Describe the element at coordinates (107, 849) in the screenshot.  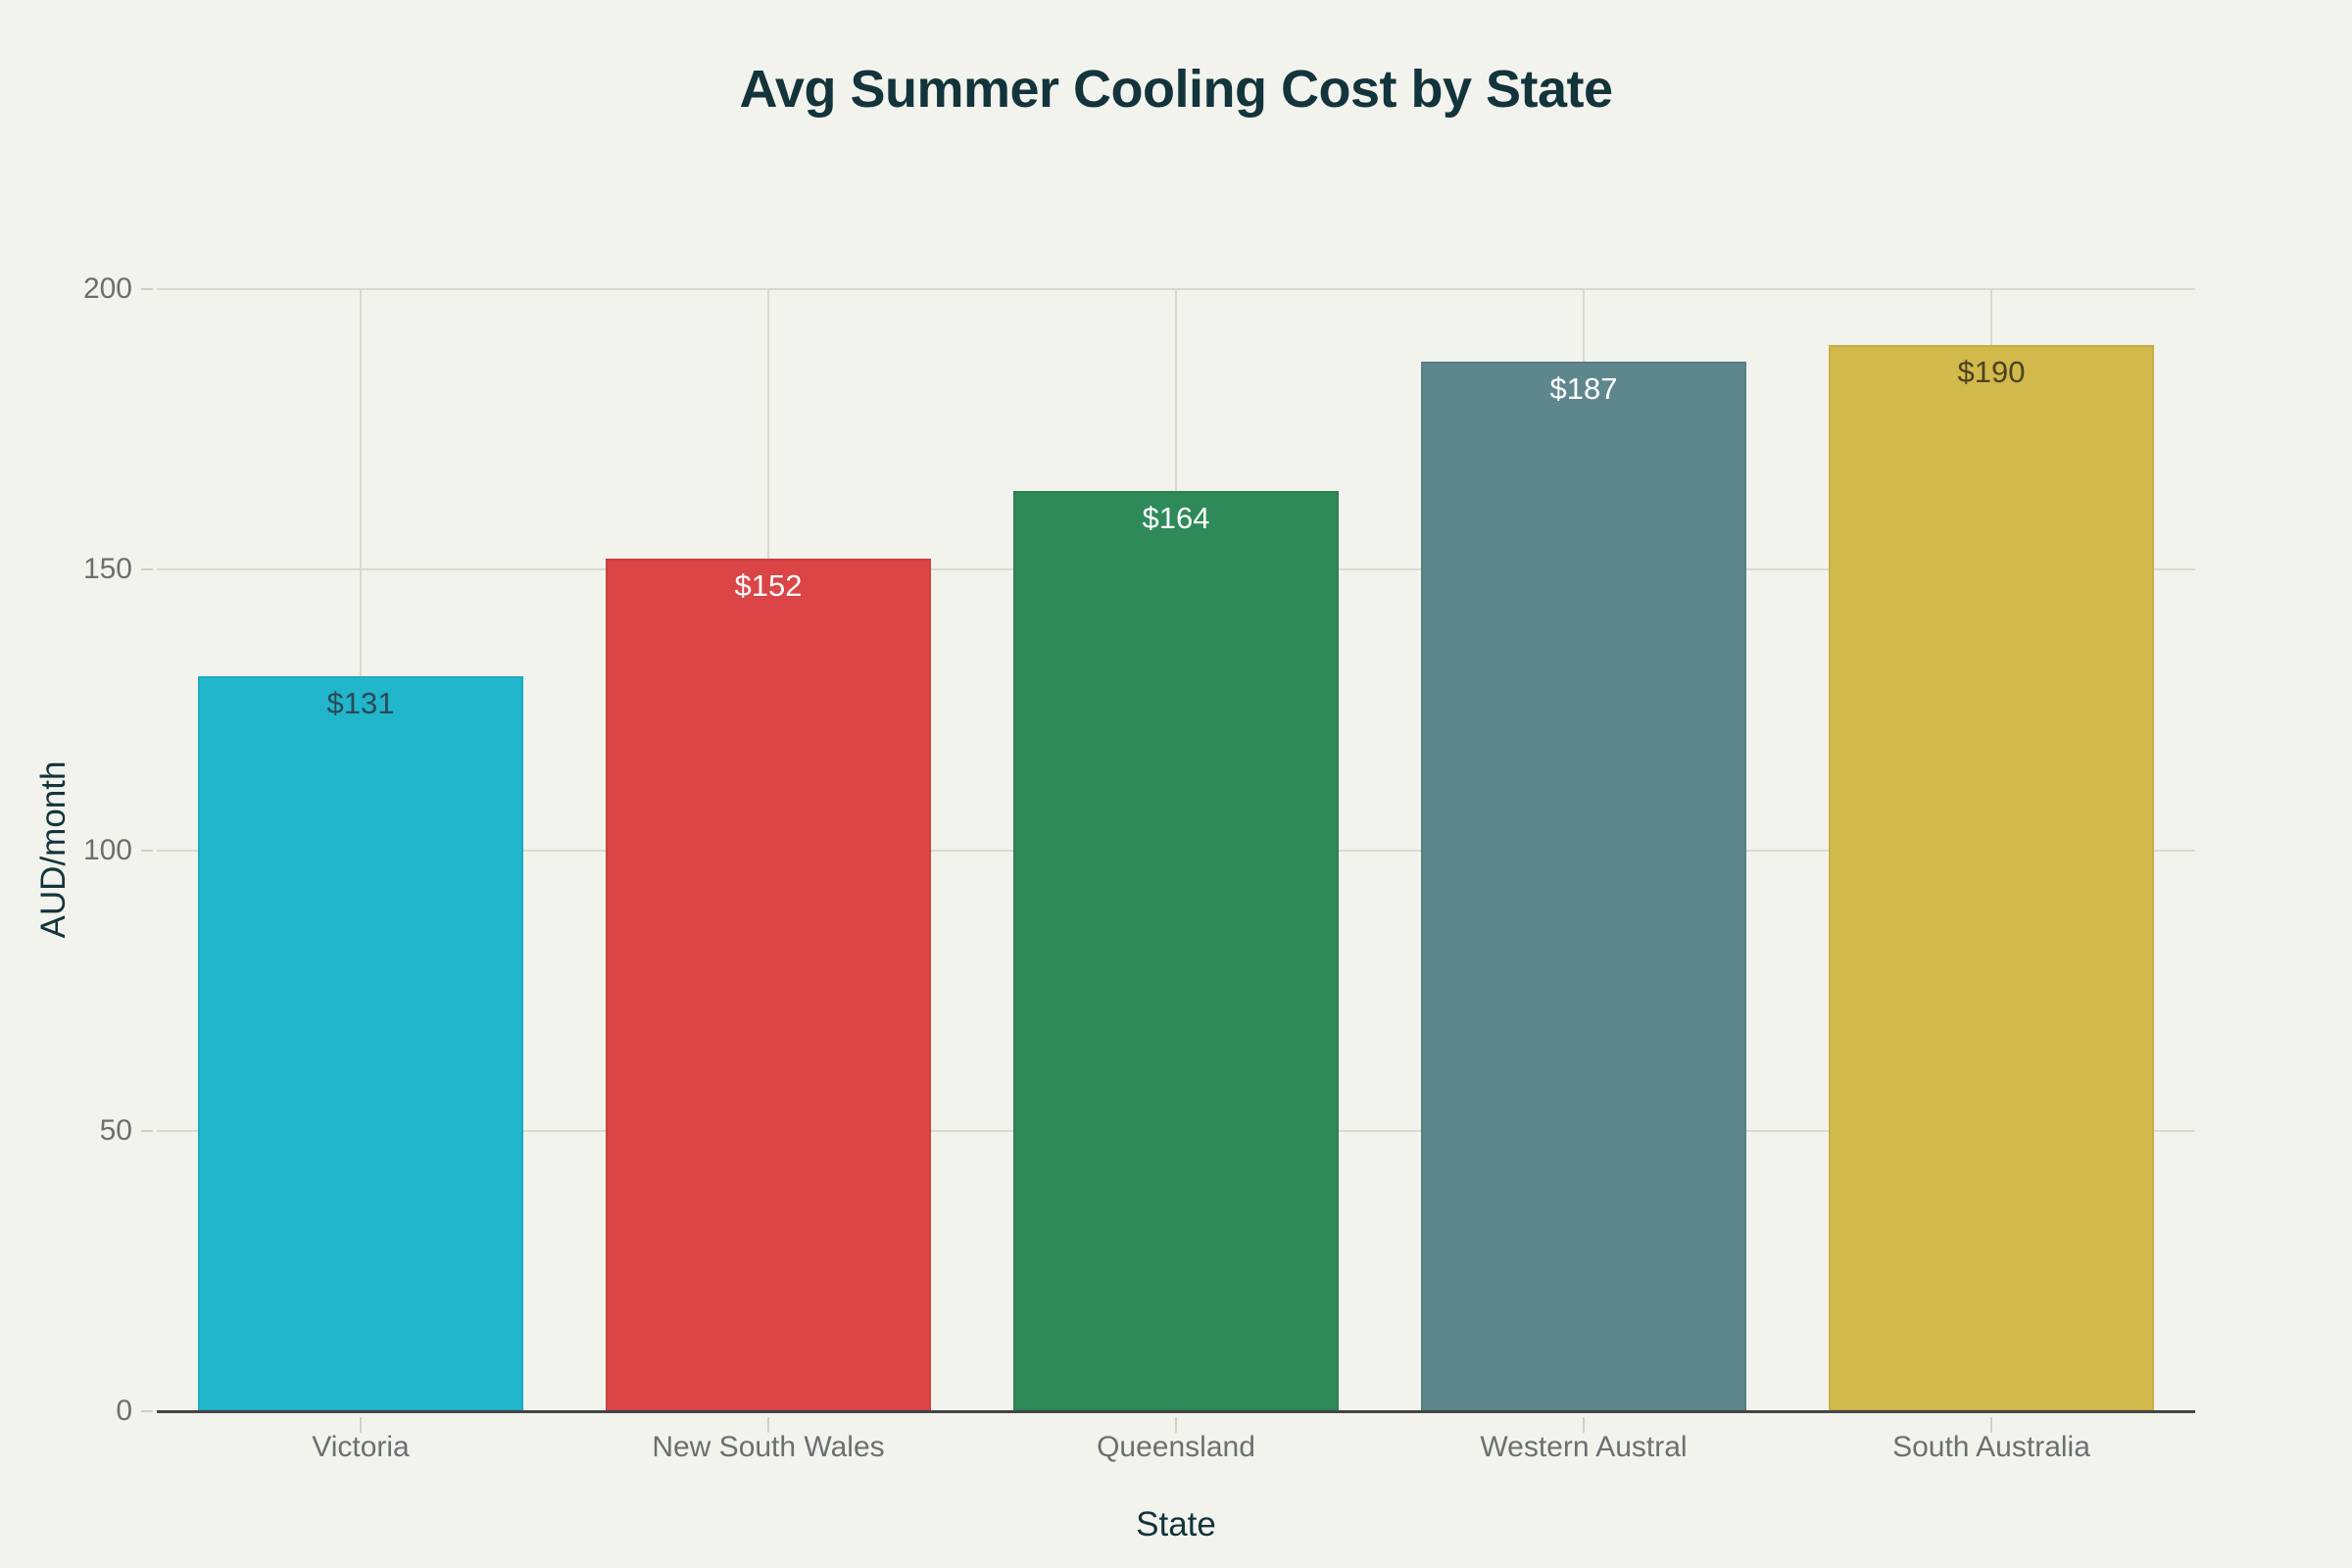
I see `y-tick-label: 100` at that location.